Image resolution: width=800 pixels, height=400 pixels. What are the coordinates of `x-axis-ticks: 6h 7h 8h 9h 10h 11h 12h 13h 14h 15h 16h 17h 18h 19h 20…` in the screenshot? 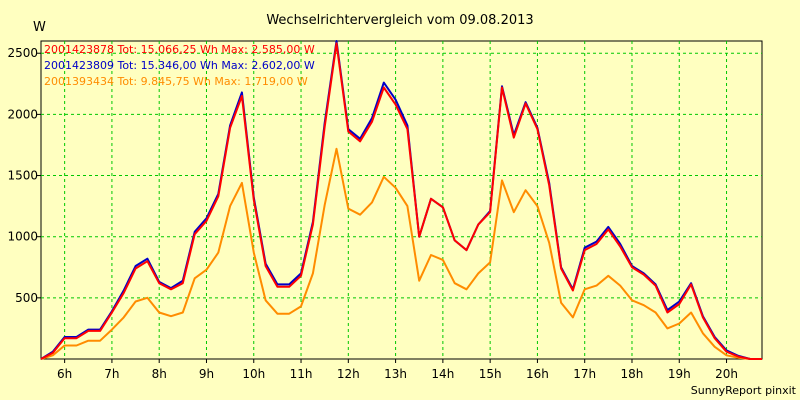 It's located at (397, 370).